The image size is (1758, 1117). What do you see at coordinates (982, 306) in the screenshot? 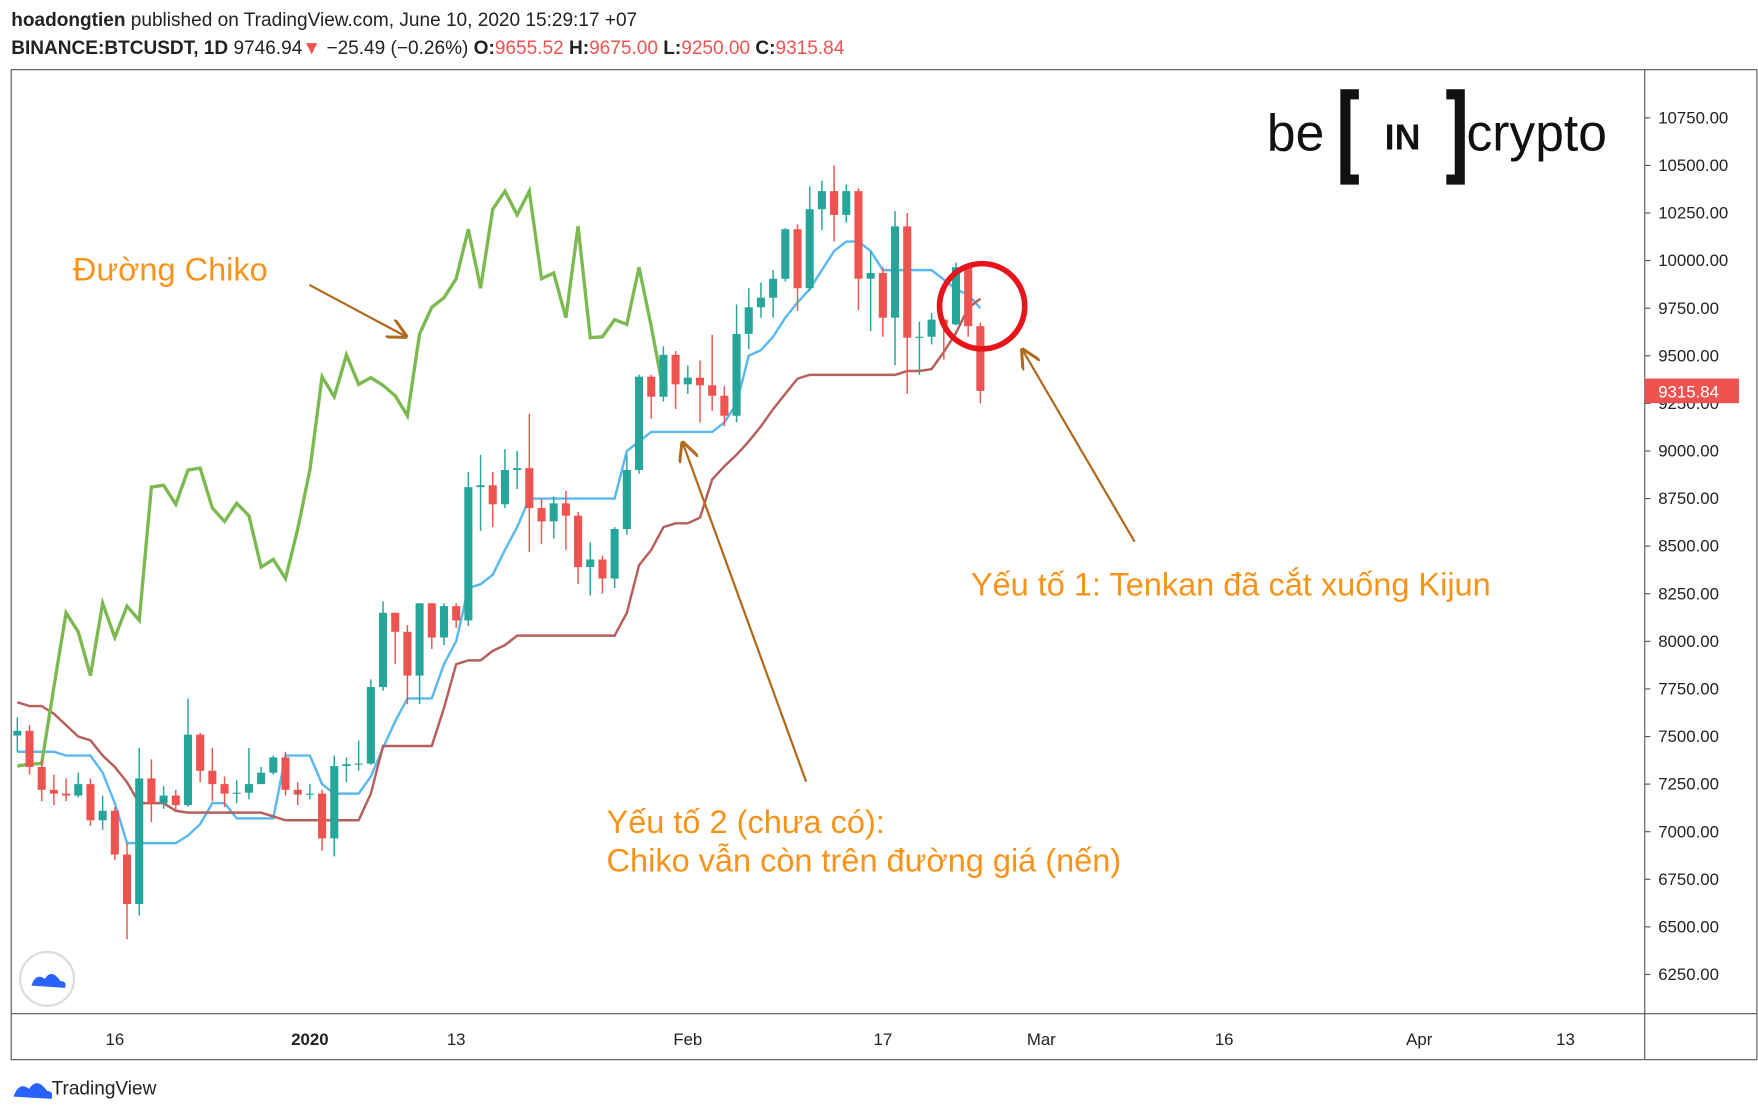
I see `highlight-circle` at bounding box center [982, 306].